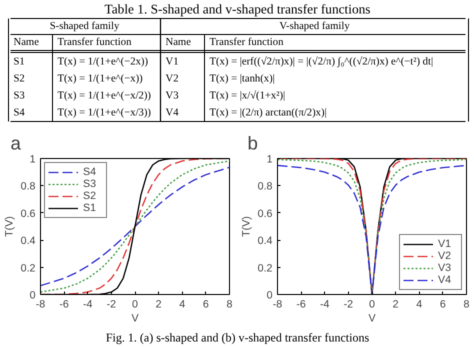 The width and height of the screenshot is (474, 347). I want to click on text: S3, so click(19, 96).